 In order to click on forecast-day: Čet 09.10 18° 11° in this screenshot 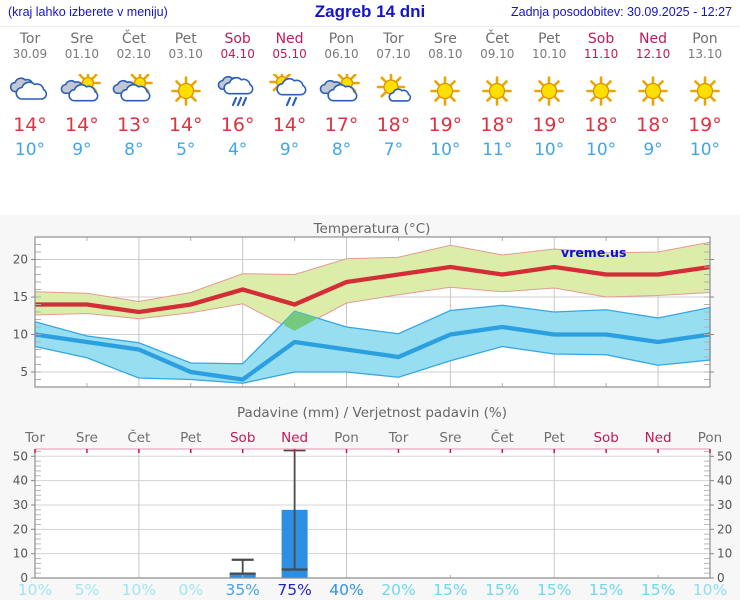, I will do `click(497, 121)`.